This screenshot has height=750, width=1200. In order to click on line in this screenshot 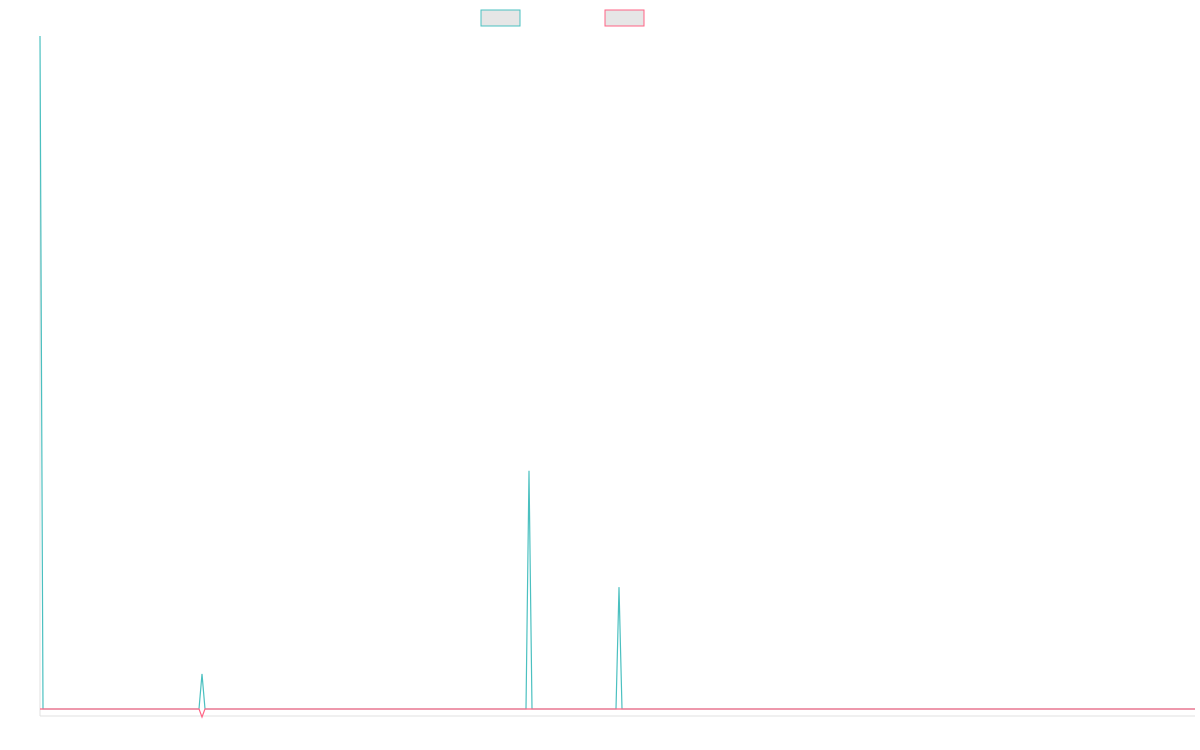, I will do `click(617, 713)`.